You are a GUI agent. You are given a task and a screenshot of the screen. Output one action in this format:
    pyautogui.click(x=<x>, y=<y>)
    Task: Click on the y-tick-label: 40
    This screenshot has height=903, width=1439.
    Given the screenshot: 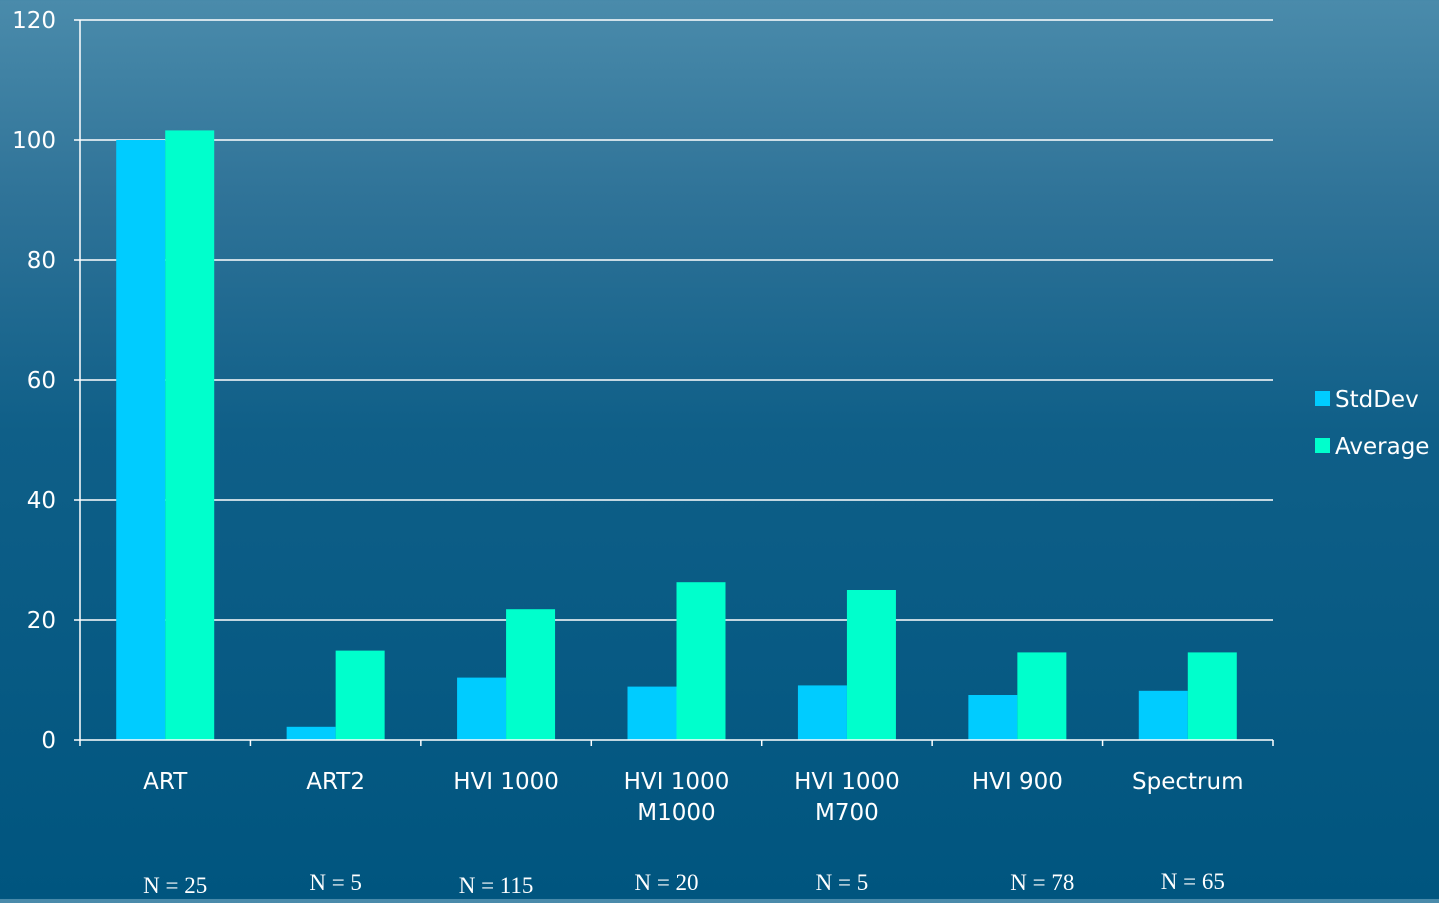 What is the action you would take?
    pyautogui.click(x=41, y=501)
    